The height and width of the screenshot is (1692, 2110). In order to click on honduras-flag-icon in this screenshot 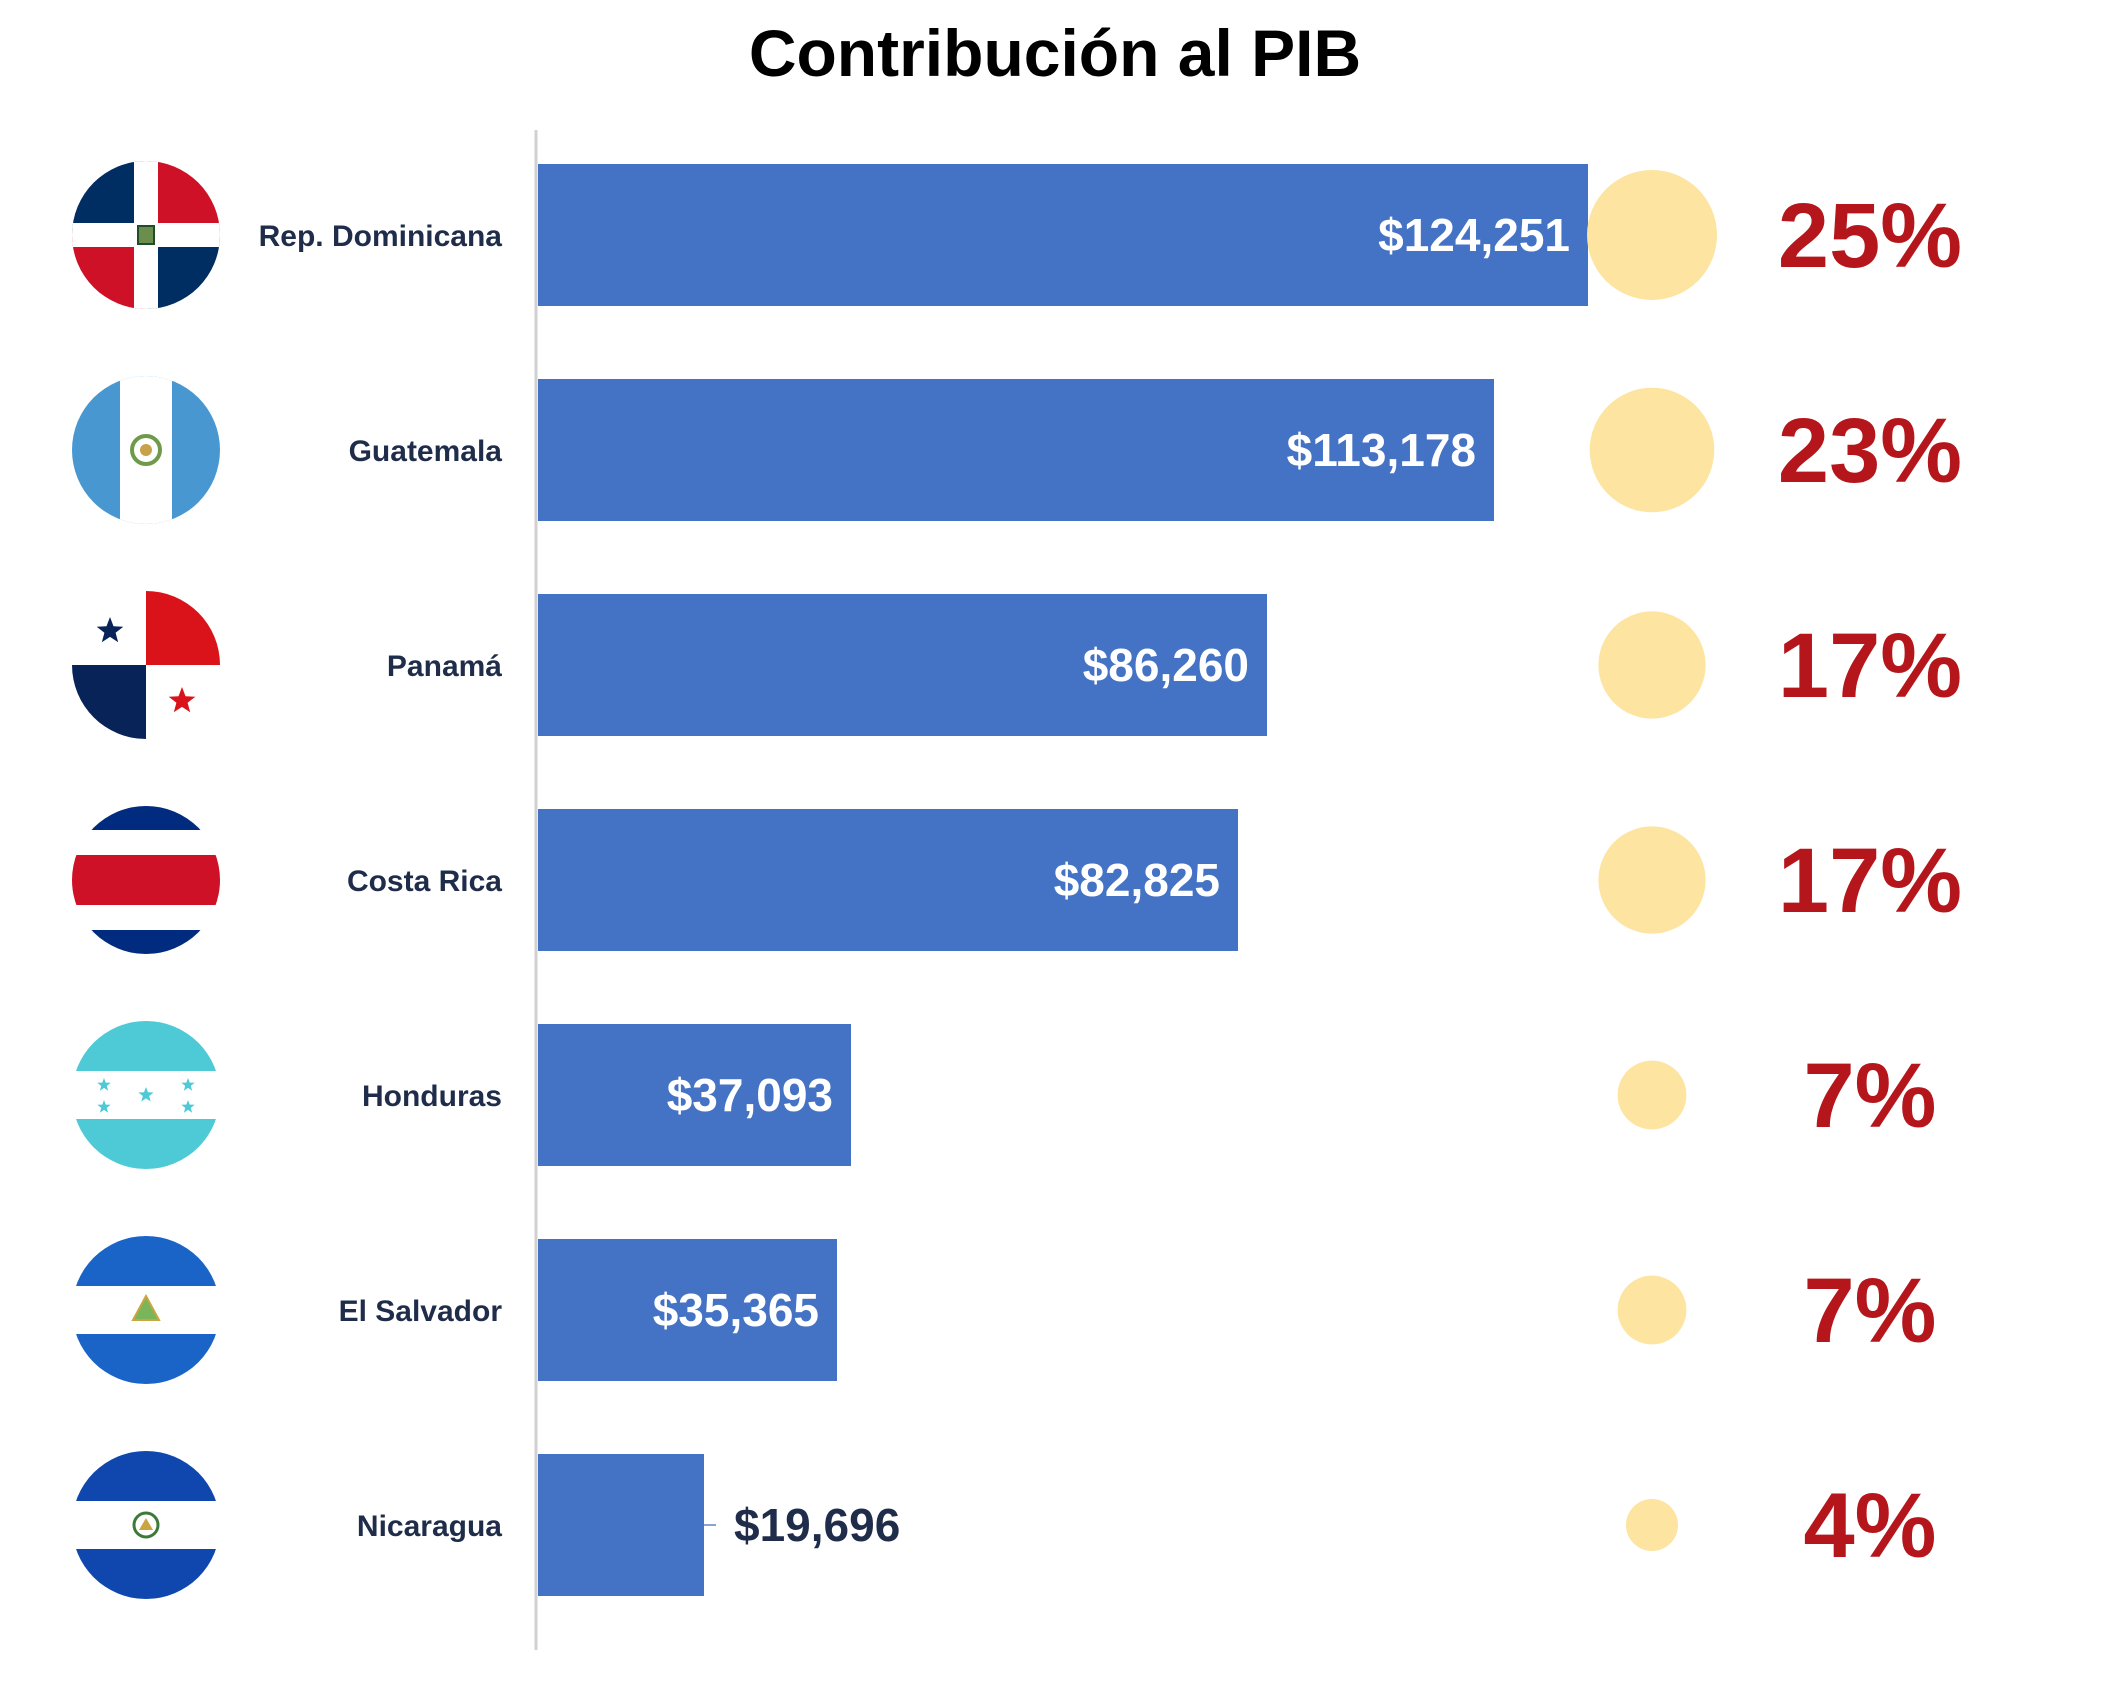, I will do `click(146, 1095)`.